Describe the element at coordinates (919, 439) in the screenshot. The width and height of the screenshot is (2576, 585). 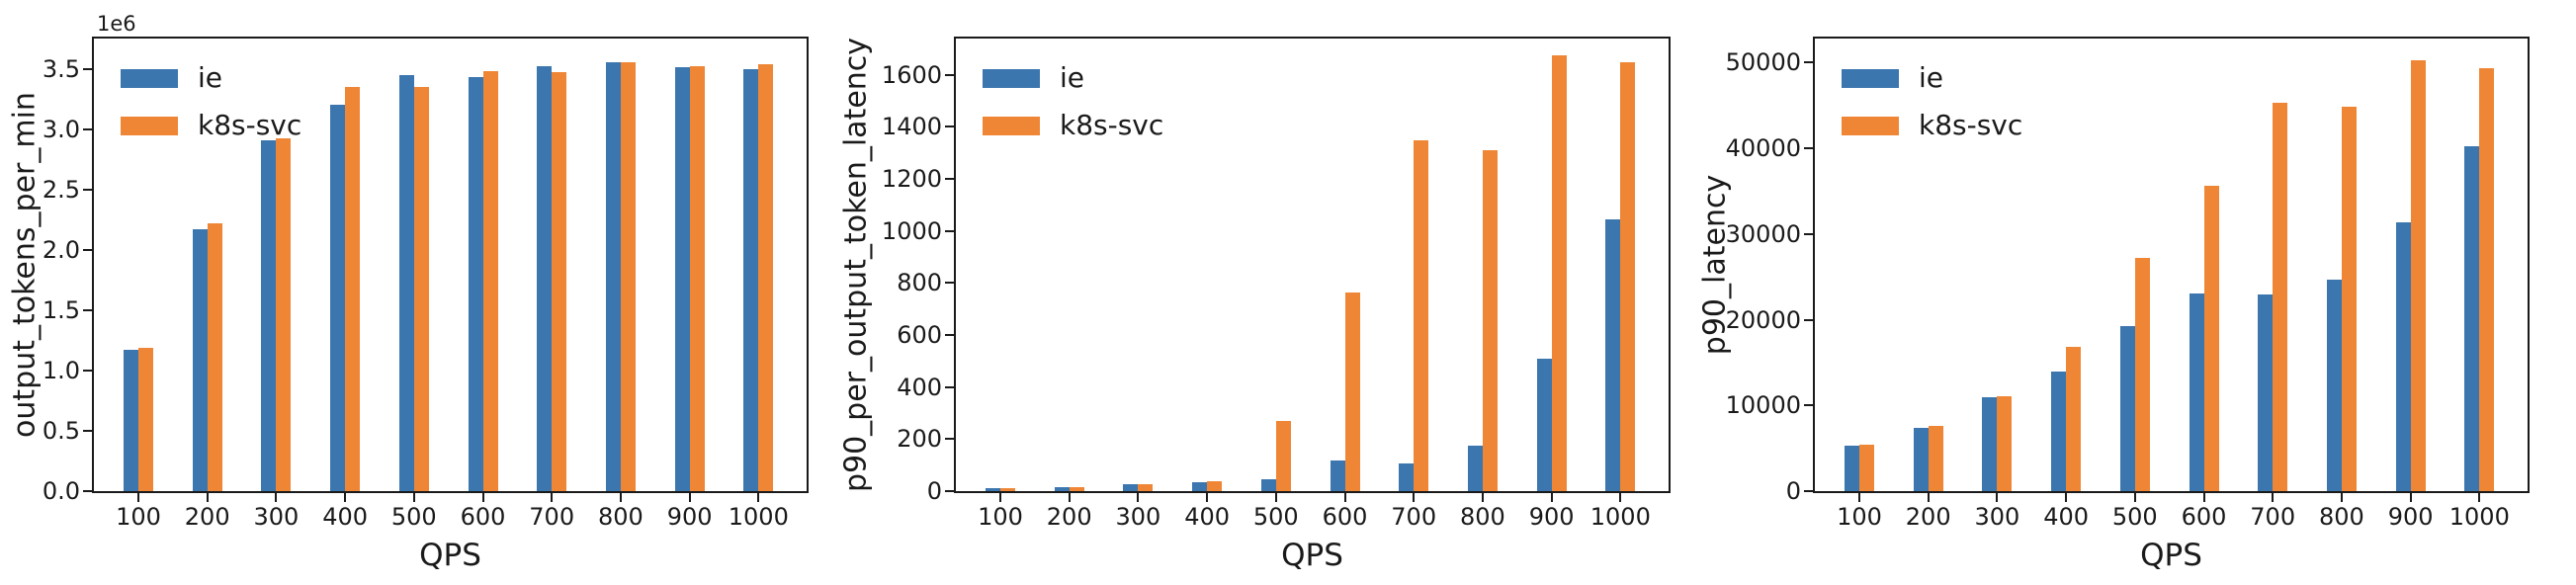
I see `y-tick-label: 200` at that location.